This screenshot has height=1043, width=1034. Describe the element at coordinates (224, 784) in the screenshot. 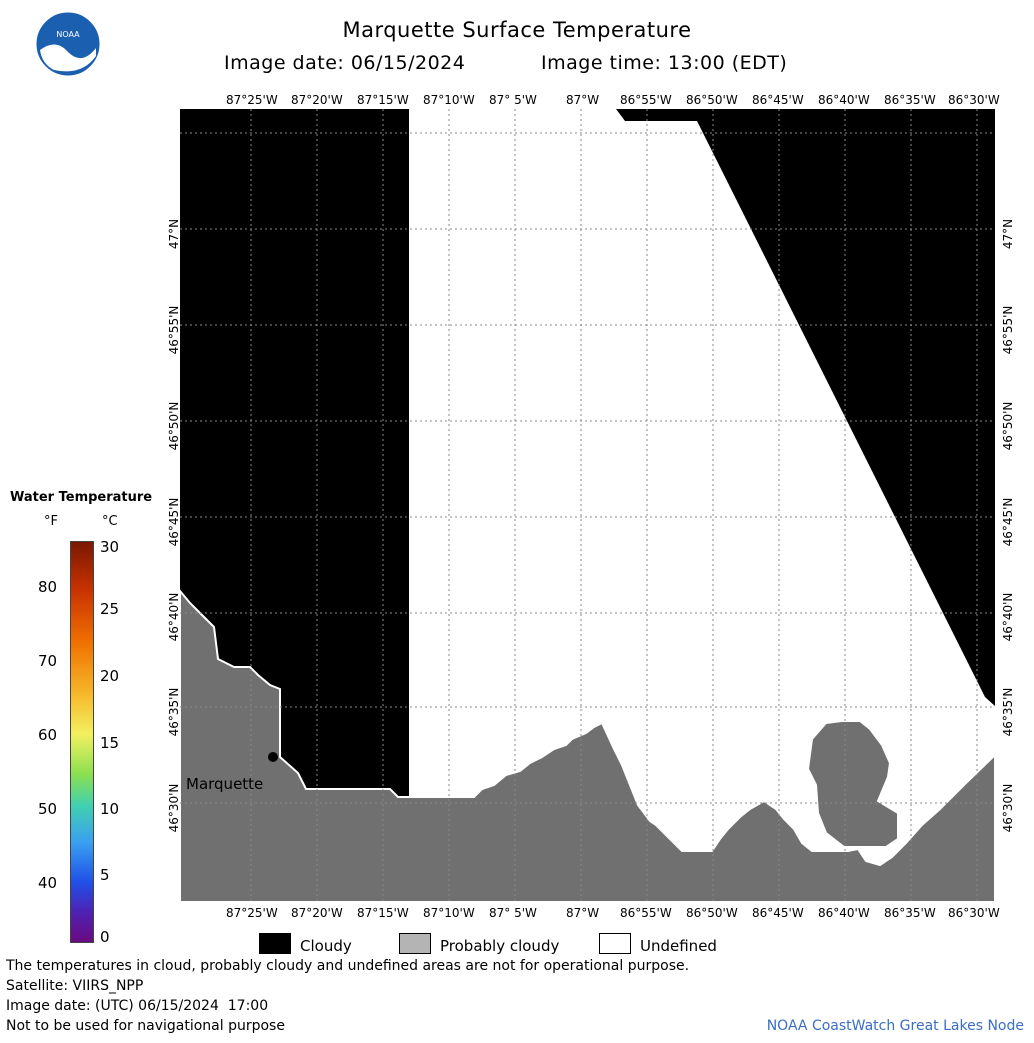

I see `city-label: Marquette` at that location.